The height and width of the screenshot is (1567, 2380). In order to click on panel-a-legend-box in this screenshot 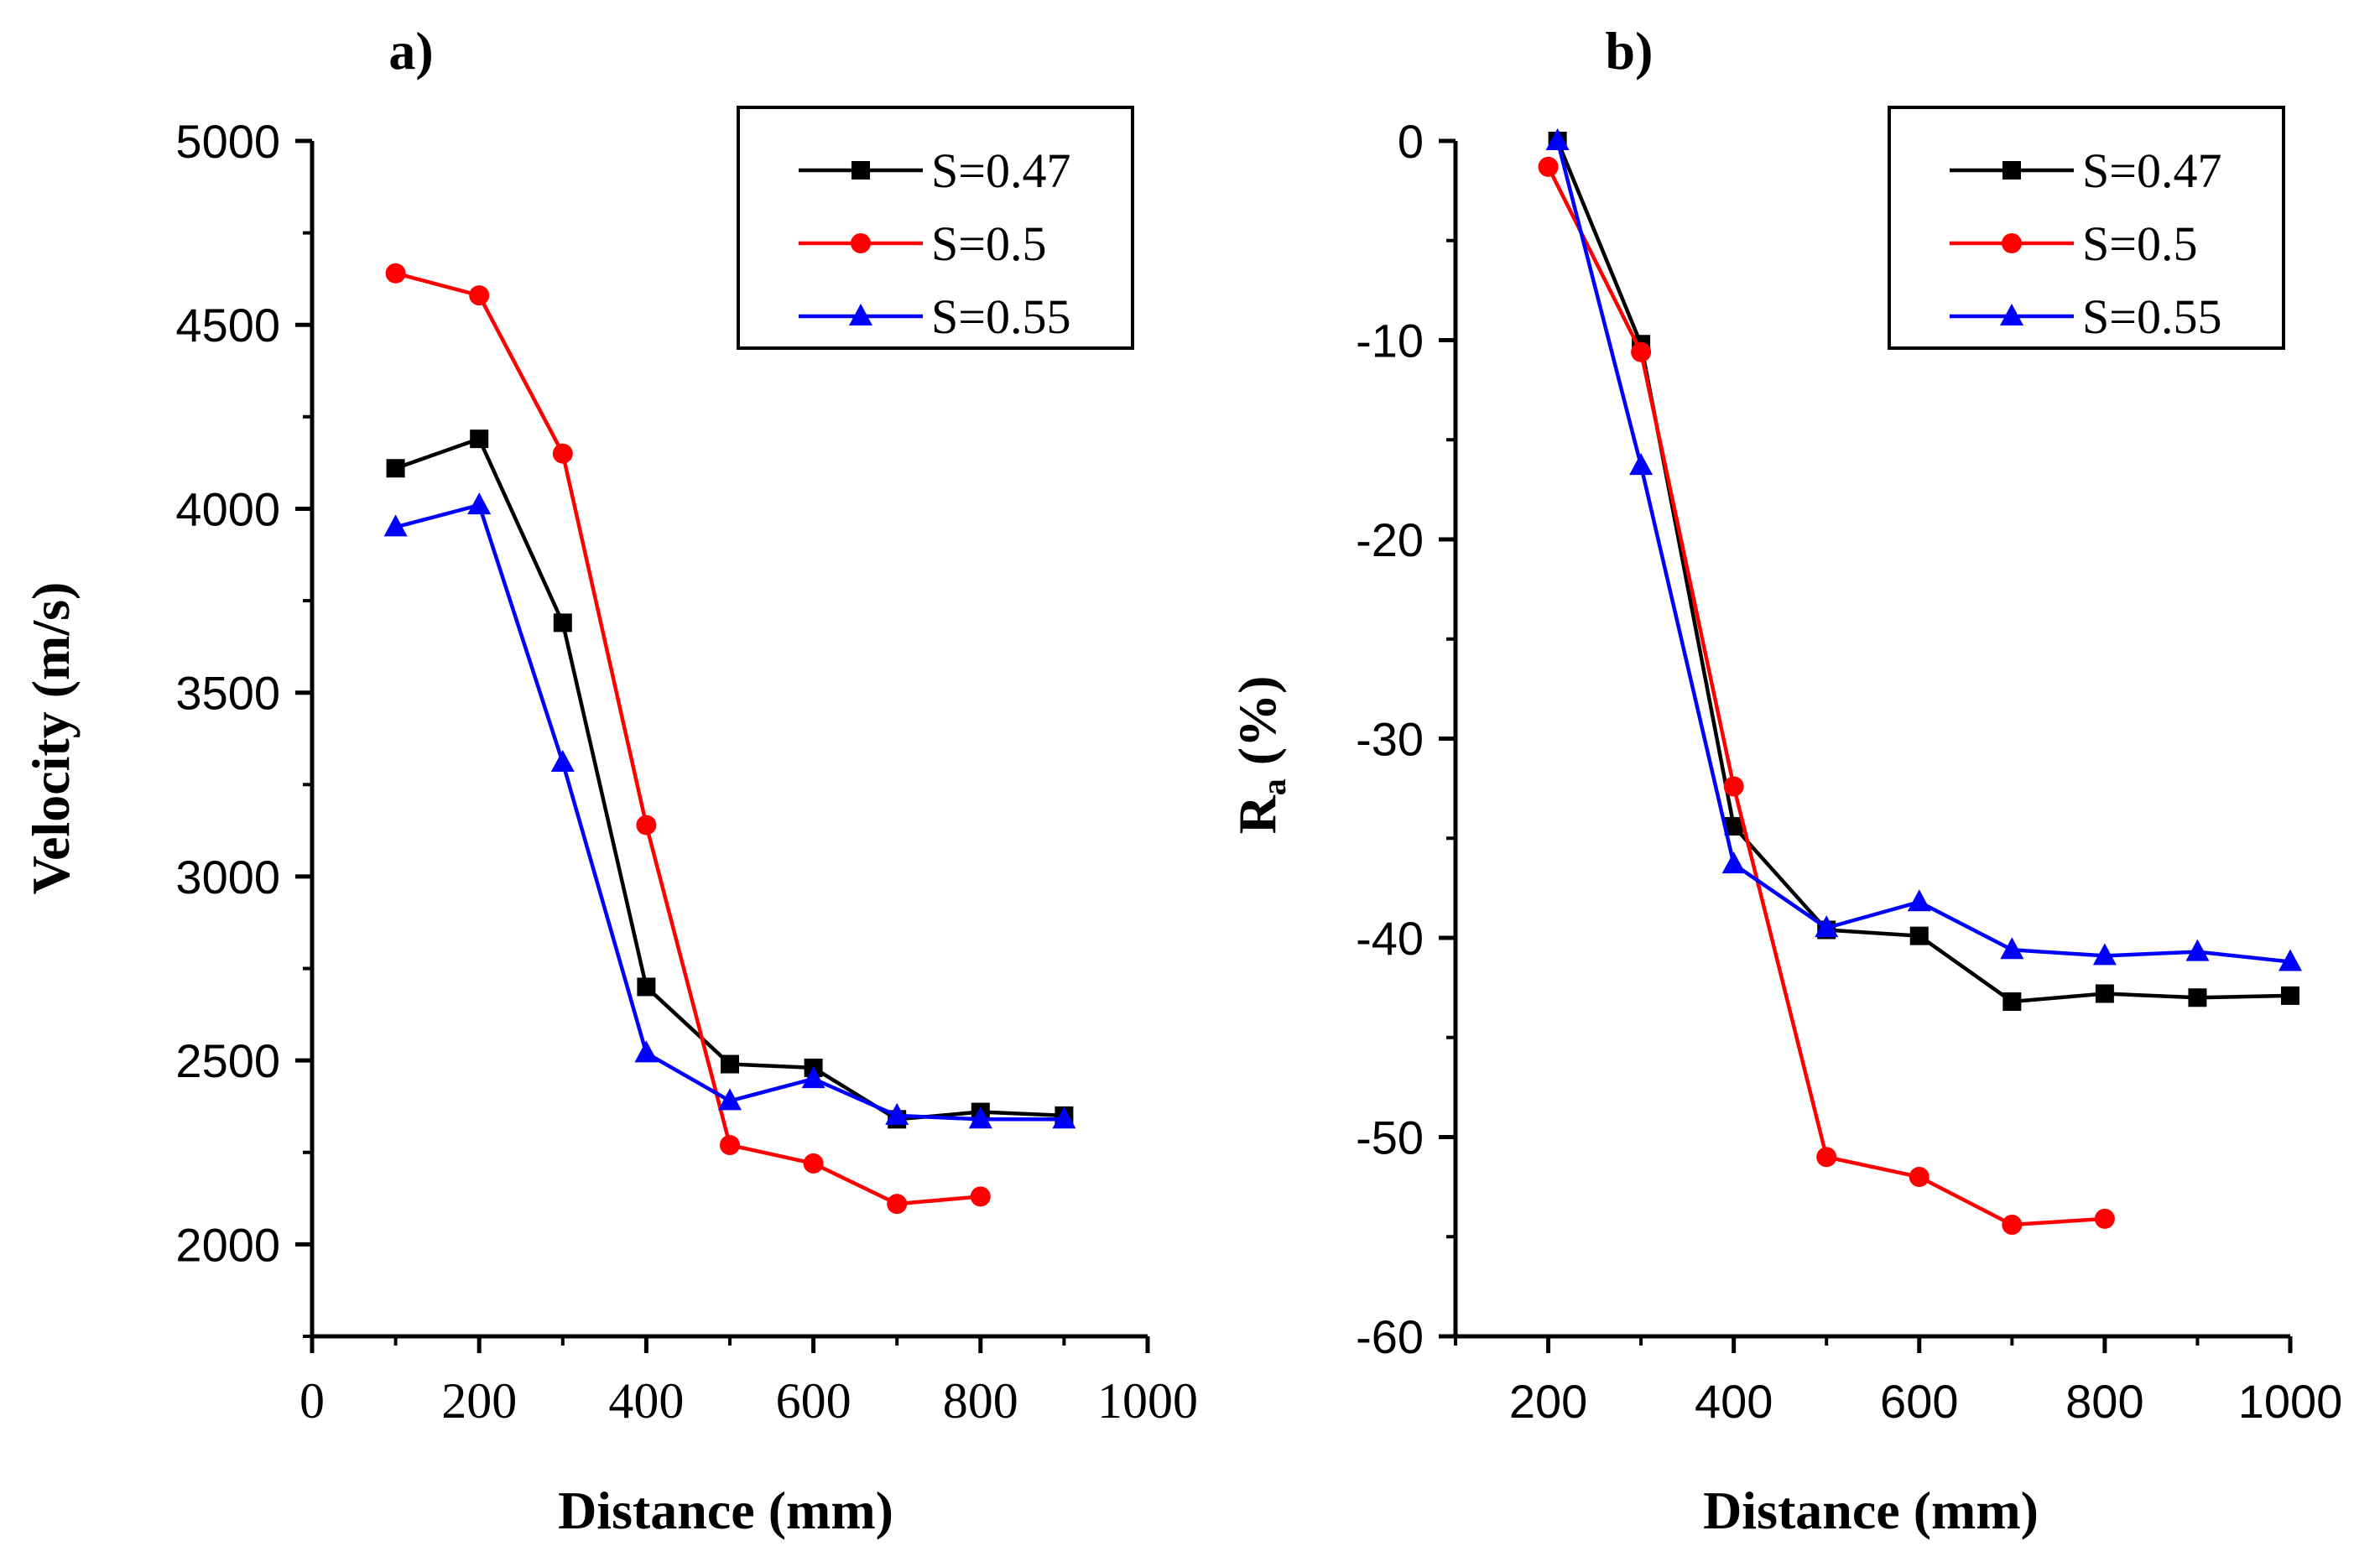, I will do `click(935, 228)`.